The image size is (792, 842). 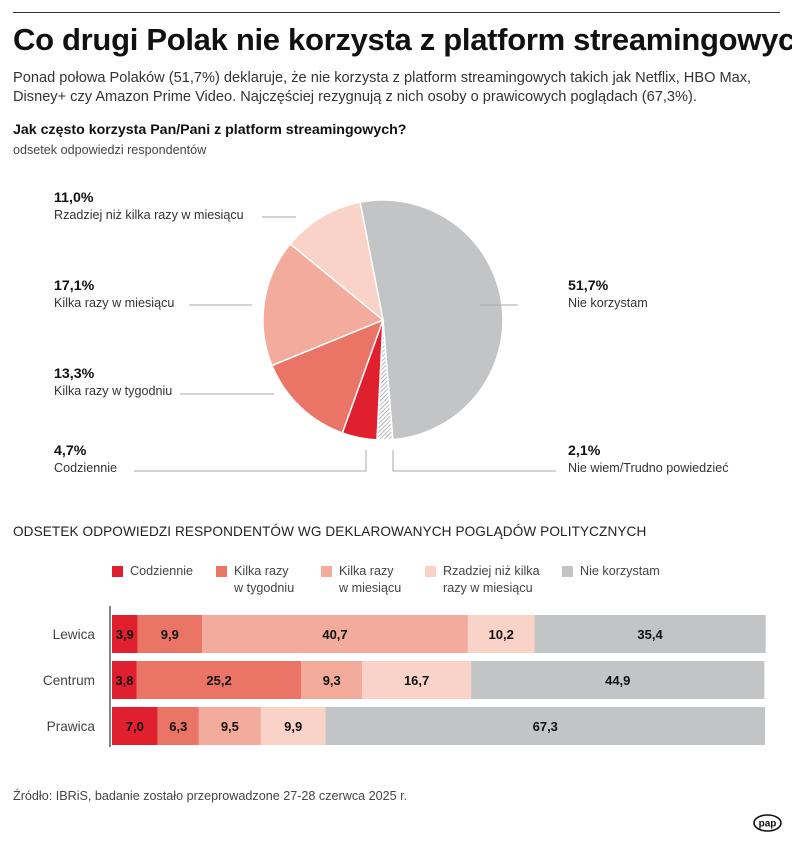 What do you see at coordinates (86, 468) in the screenshot?
I see `pie-category-label: Codziennie` at bounding box center [86, 468].